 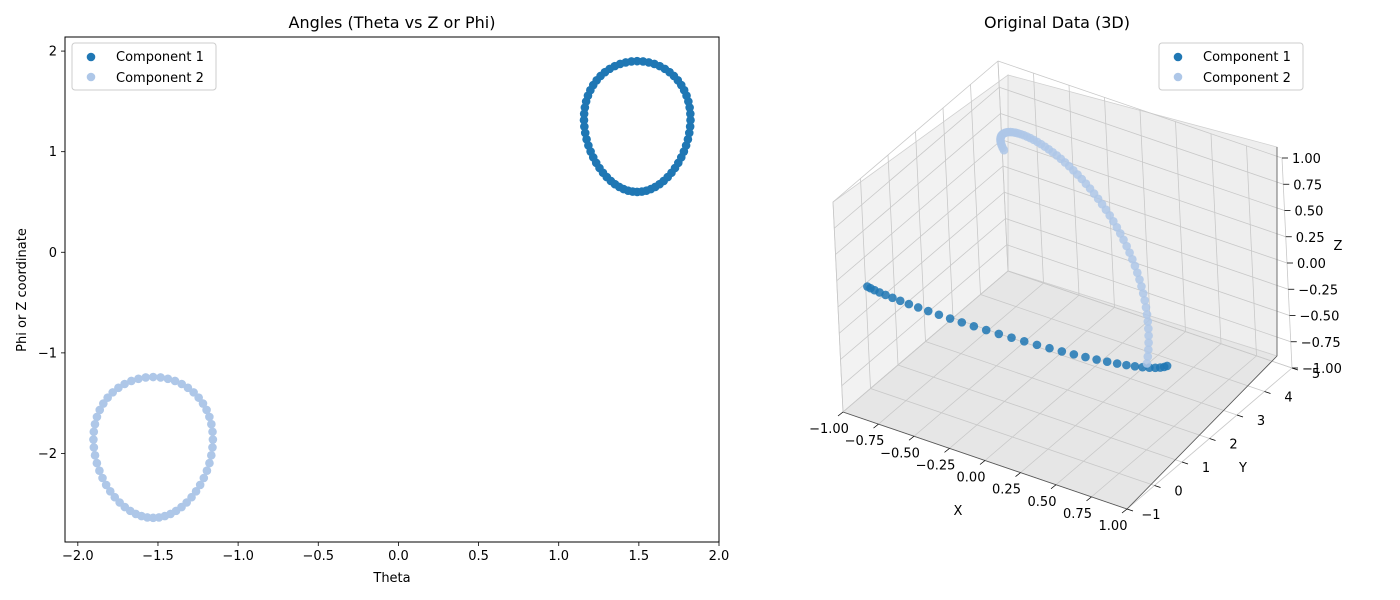 I want to click on y-tick-label: −1, so click(x=1150, y=515).